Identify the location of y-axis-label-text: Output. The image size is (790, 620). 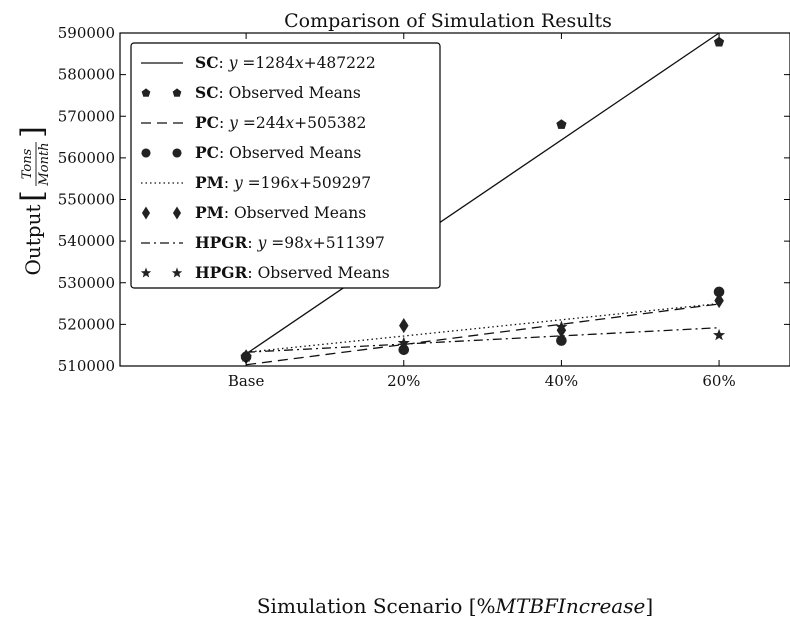
(33, 239).